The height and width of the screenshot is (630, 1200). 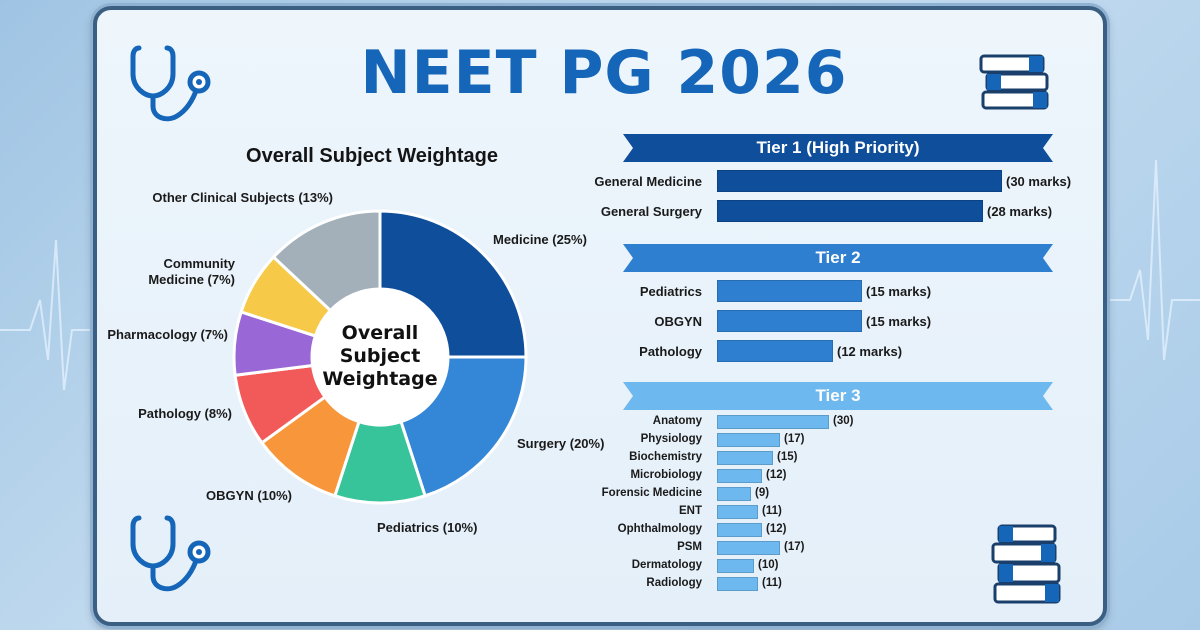 I want to click on bar-value-label: (28 marks), so click(x=1020, y=211).